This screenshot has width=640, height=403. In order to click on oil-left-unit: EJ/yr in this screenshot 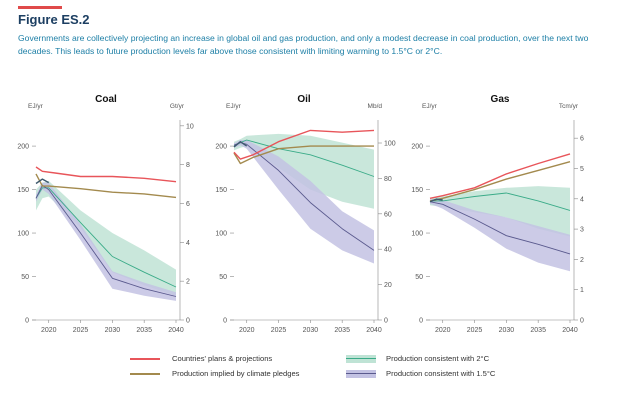, I will do `click(234, 106)`.